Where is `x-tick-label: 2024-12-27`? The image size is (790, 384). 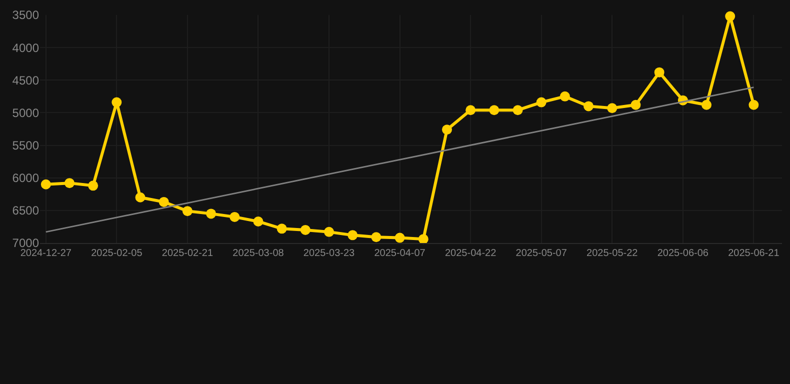 x-tick-label: 2024-12-27 is located at coordinates (46, 253).